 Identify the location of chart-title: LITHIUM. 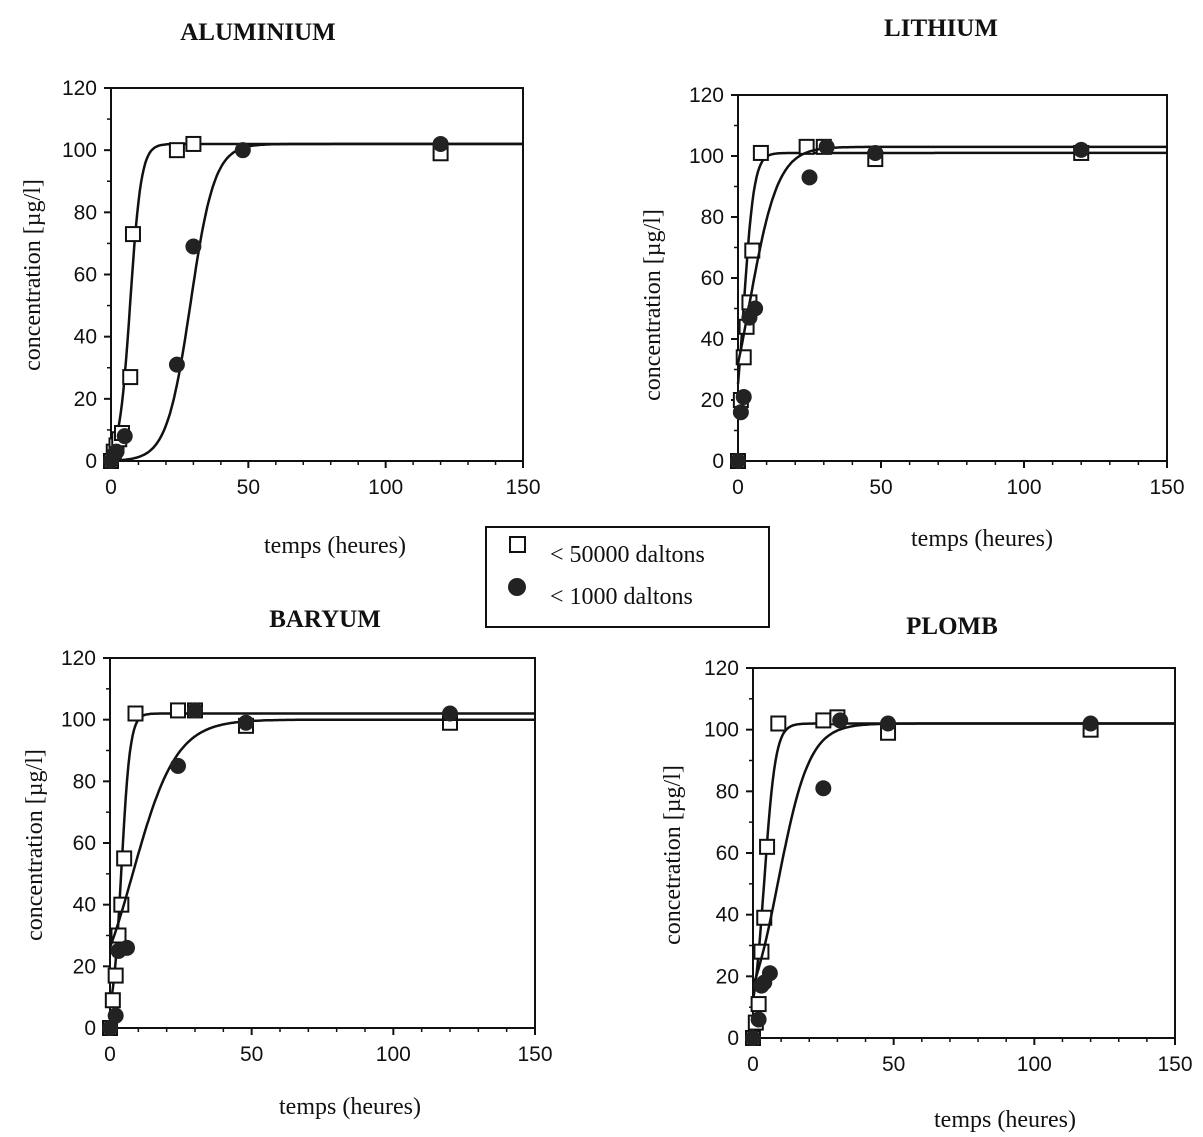
(941, 28).